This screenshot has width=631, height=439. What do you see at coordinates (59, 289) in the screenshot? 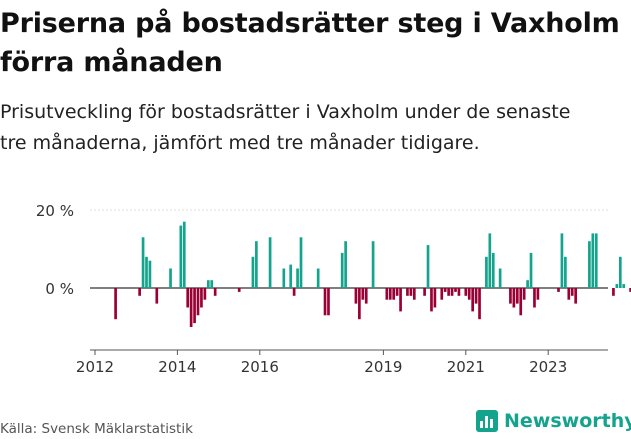
I see `y-tick-label: 0 %` at bounding box center [59, 289].